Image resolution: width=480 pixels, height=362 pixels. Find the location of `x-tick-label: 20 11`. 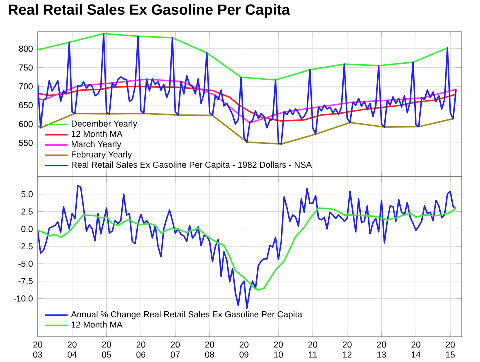

x-tick-label: 20 11 is located at coordinates (313, 350).